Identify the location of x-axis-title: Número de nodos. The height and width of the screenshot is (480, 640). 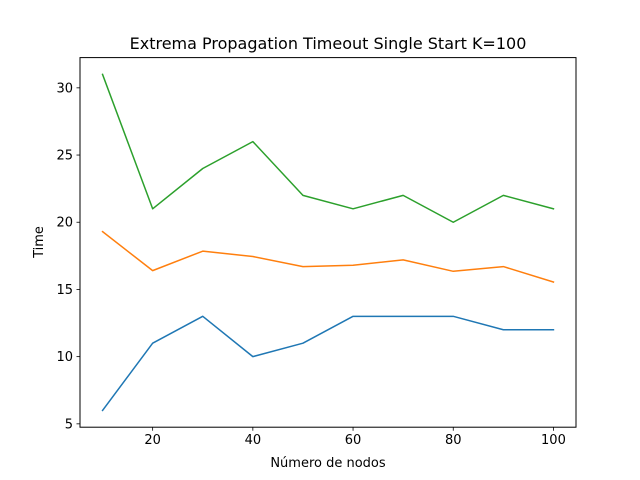
(328, 463).